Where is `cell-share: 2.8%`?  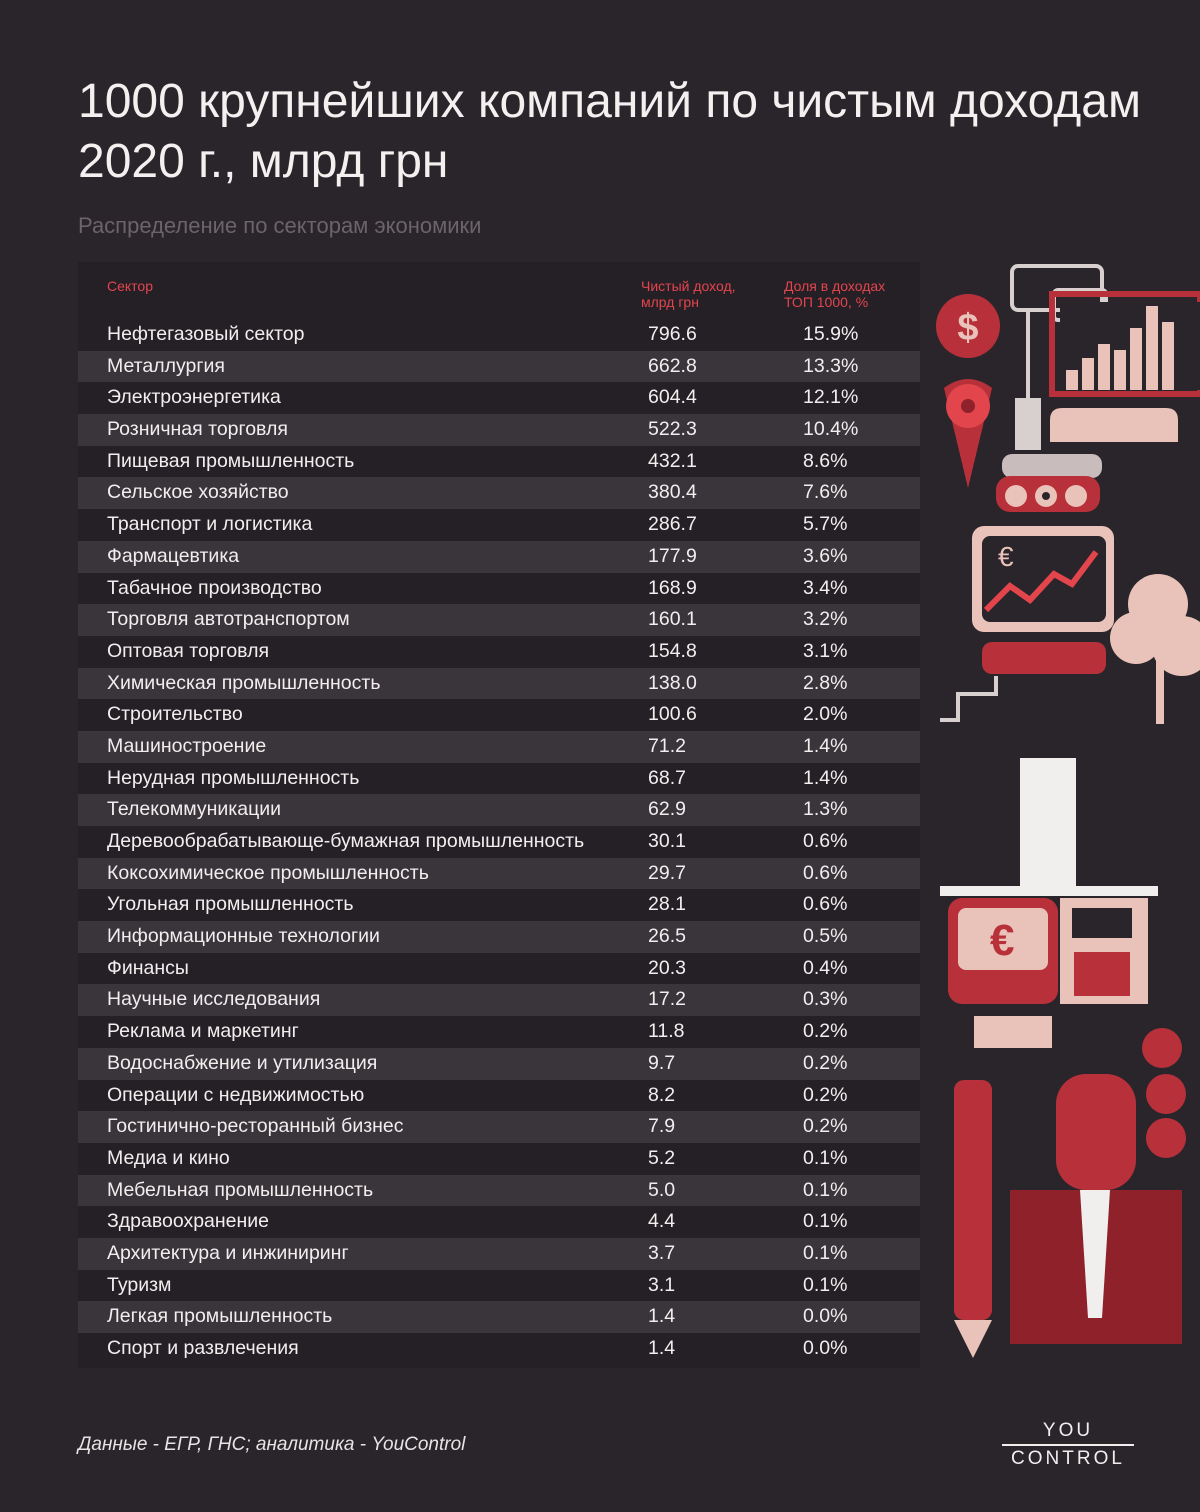 cell-share: 2.8% is located at coordinates (825, 682).